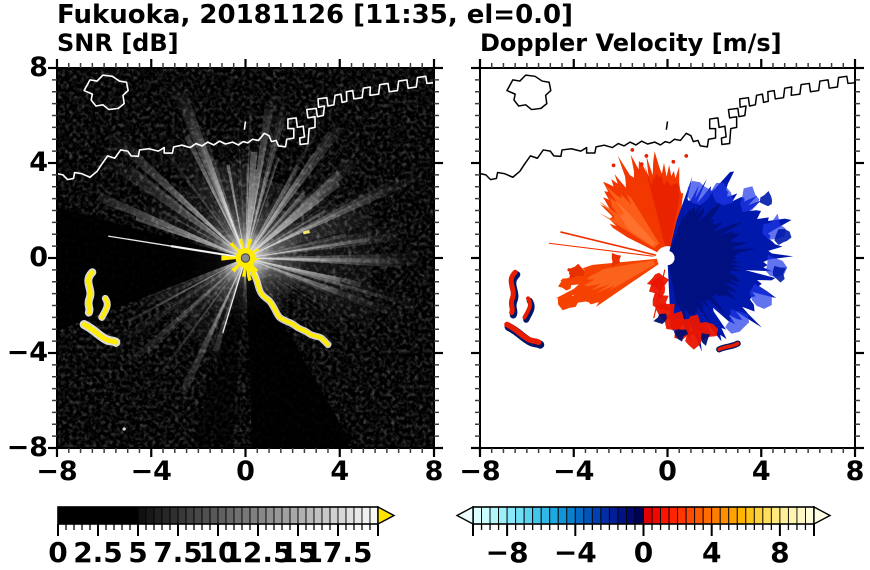  I want to click on dop-x-tick-label-0: 0, so click(667, 471).